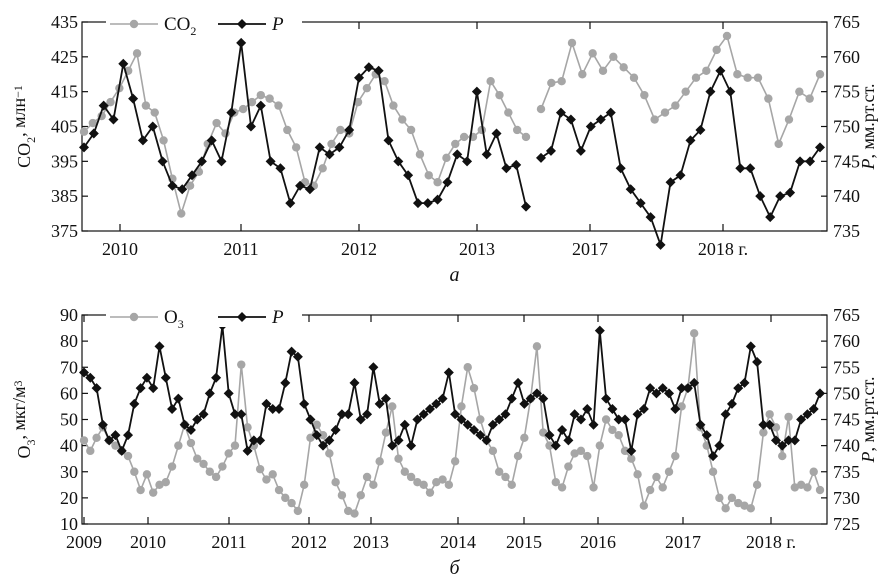  What do you see at coordinates (359, 249) in the screenshot?
I see `x-tick-label: 2012` at bounding box center [359, 249].